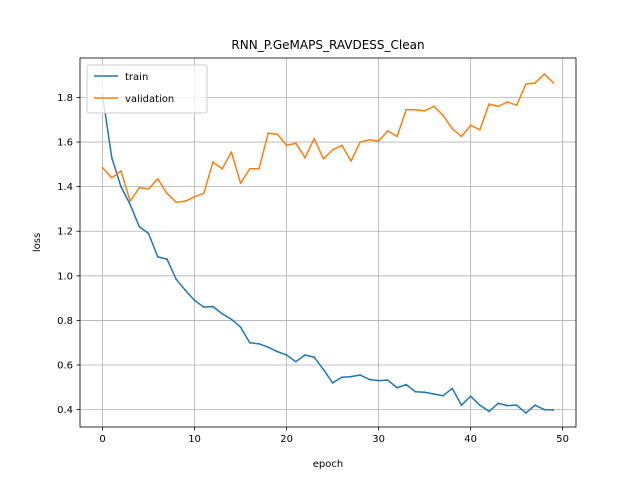  What do you see at coordinates (65, 410) in the screenshot?
I see `y-tick-label: 0.4` at bounding box center [65, 410].